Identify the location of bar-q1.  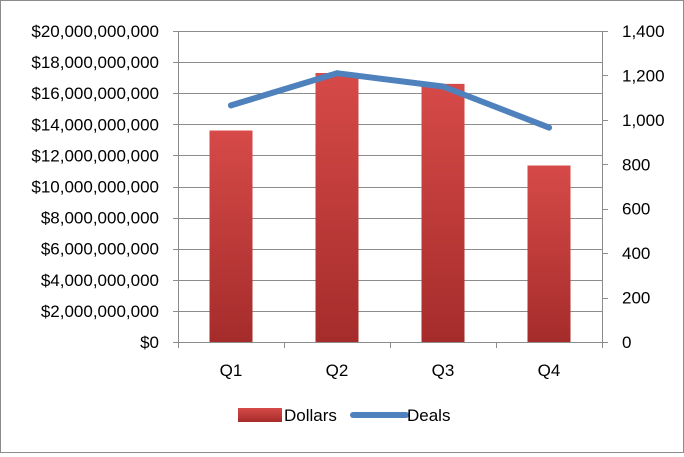
(231, 236).